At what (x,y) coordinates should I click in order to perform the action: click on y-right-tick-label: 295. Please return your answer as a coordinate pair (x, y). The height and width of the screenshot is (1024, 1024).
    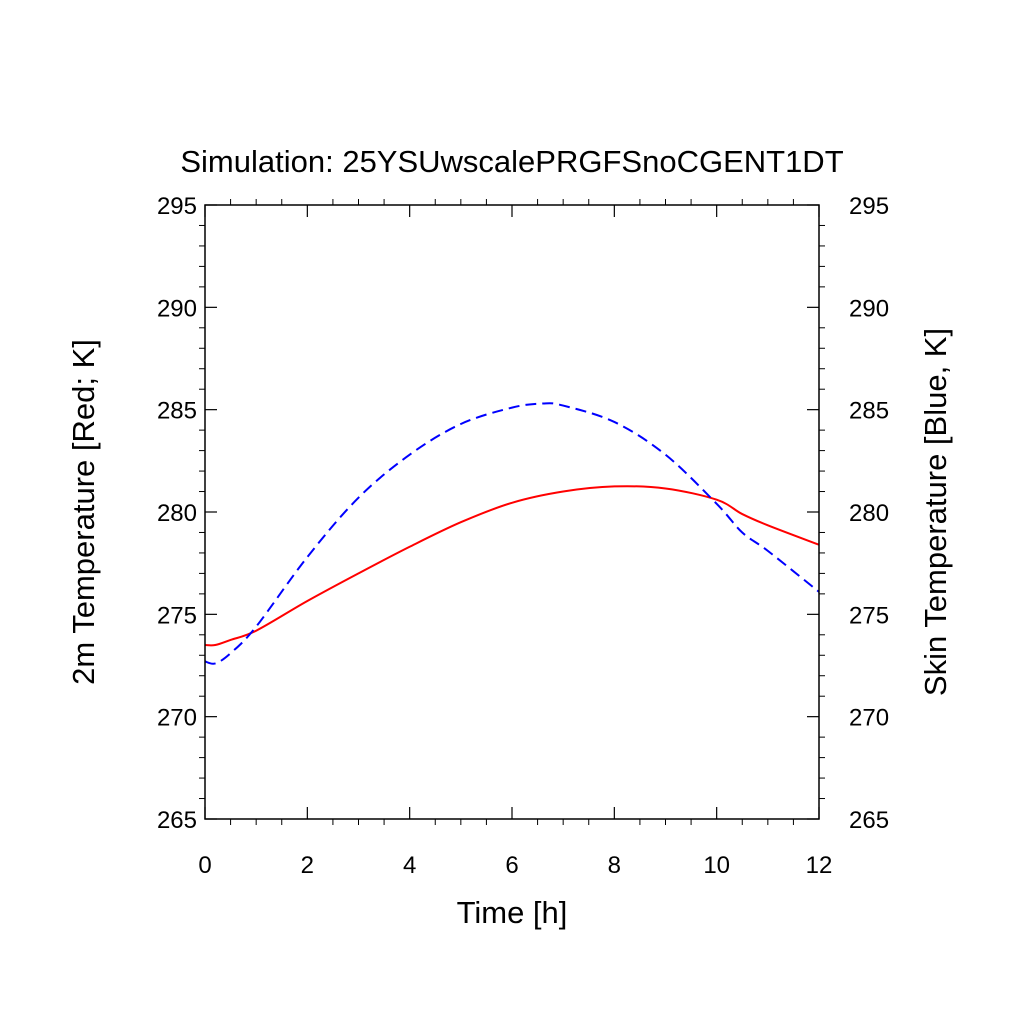
    Looking at the image, I should click on (869, 206).